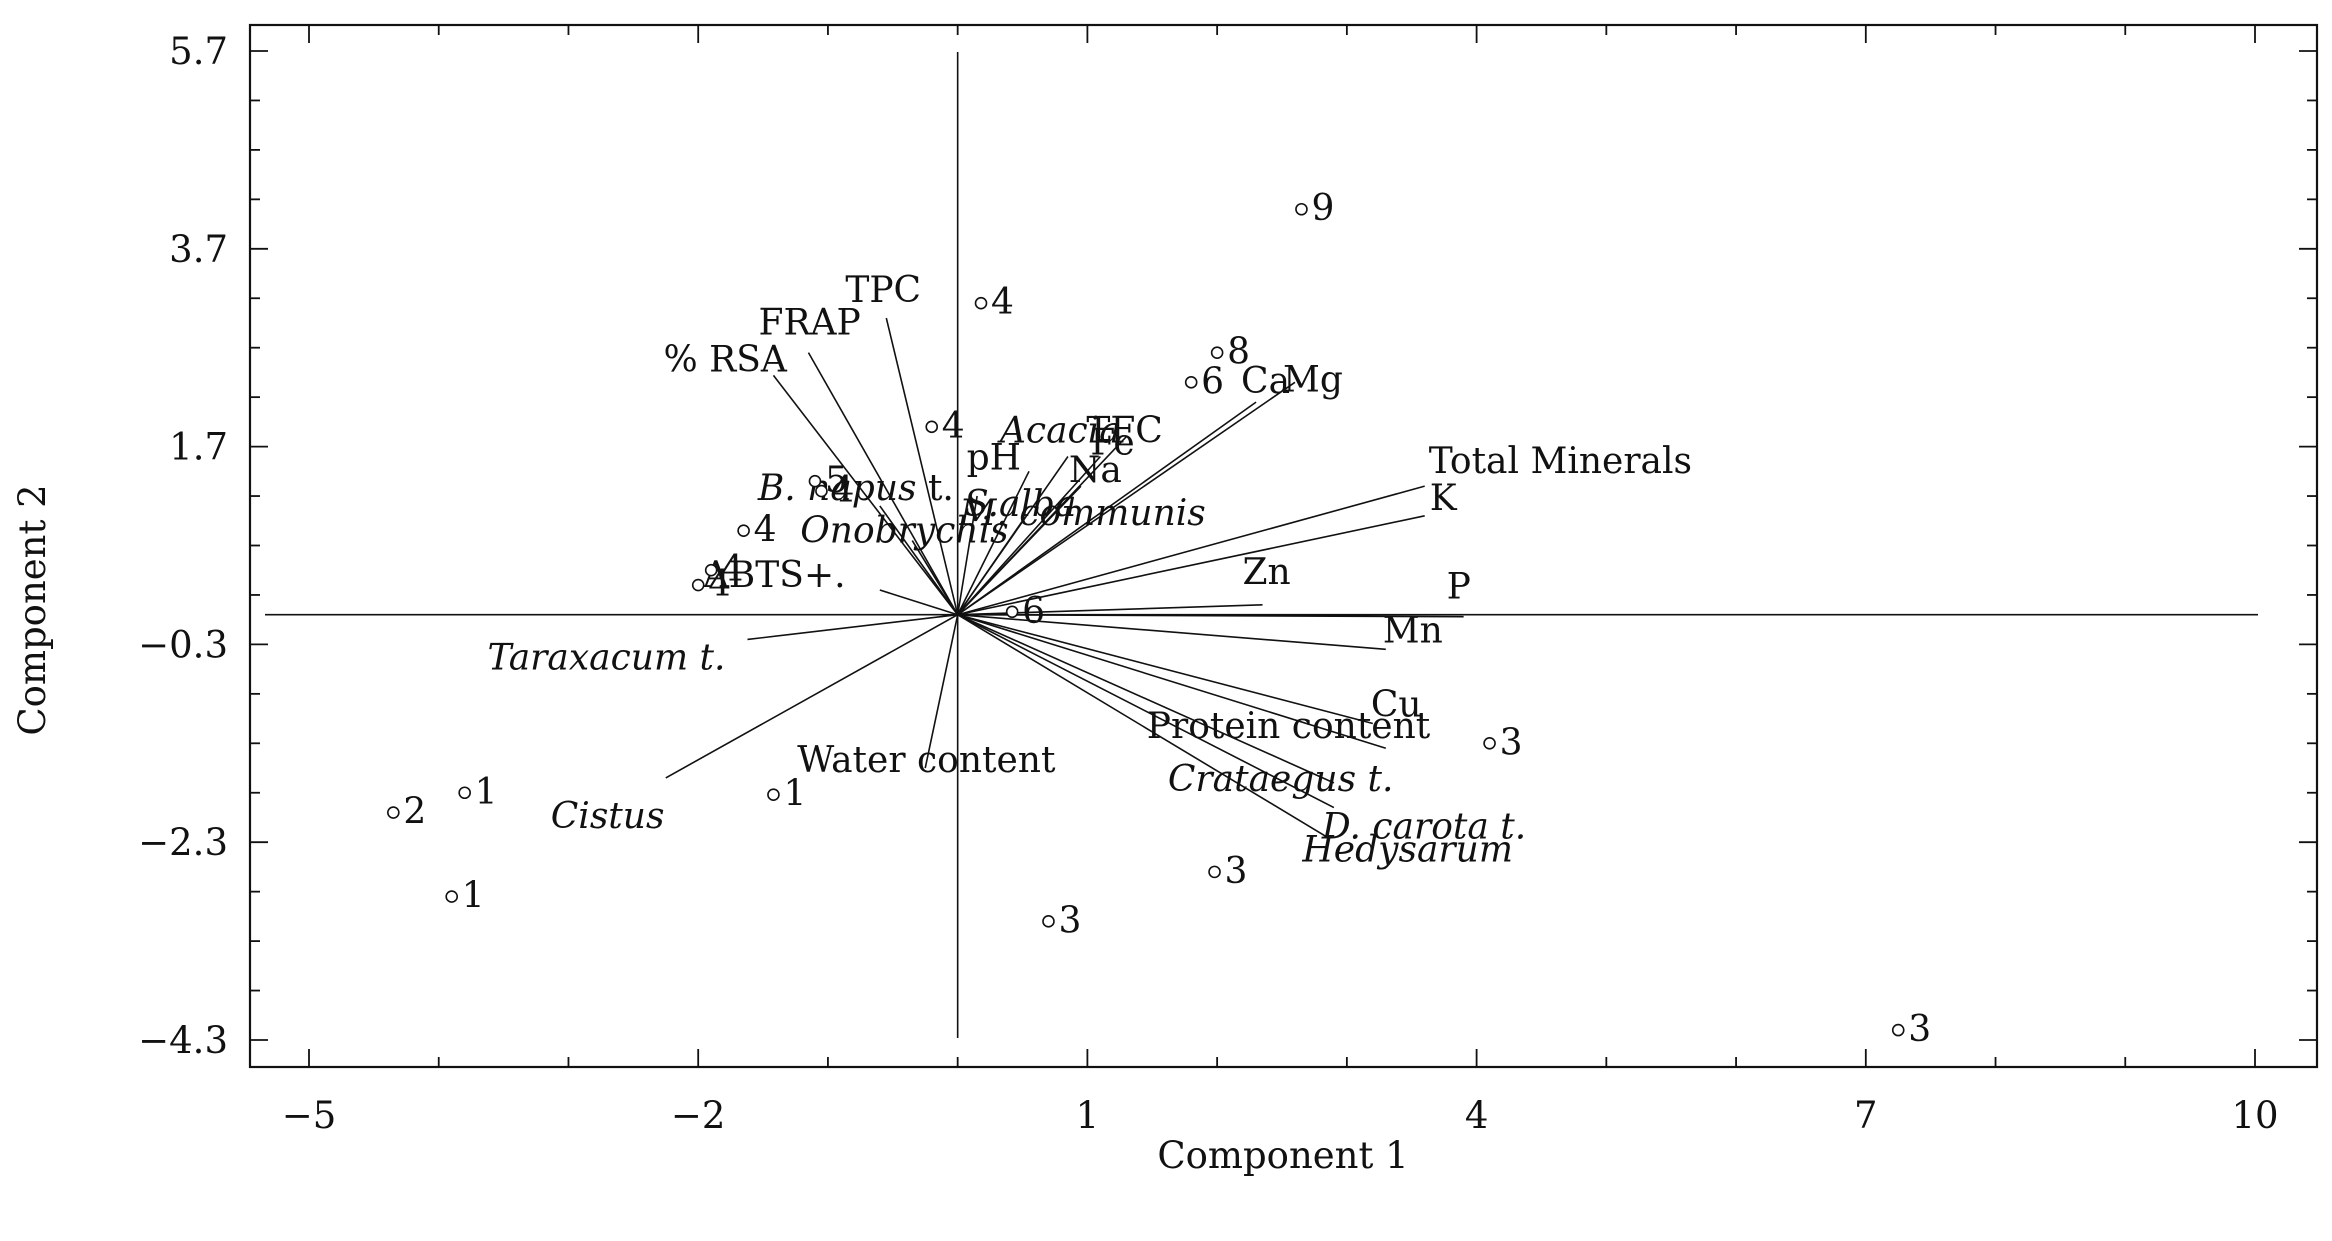 The image size is (2332, 1241). I want to click on x-tick-label: −2, so click(698, 1115).